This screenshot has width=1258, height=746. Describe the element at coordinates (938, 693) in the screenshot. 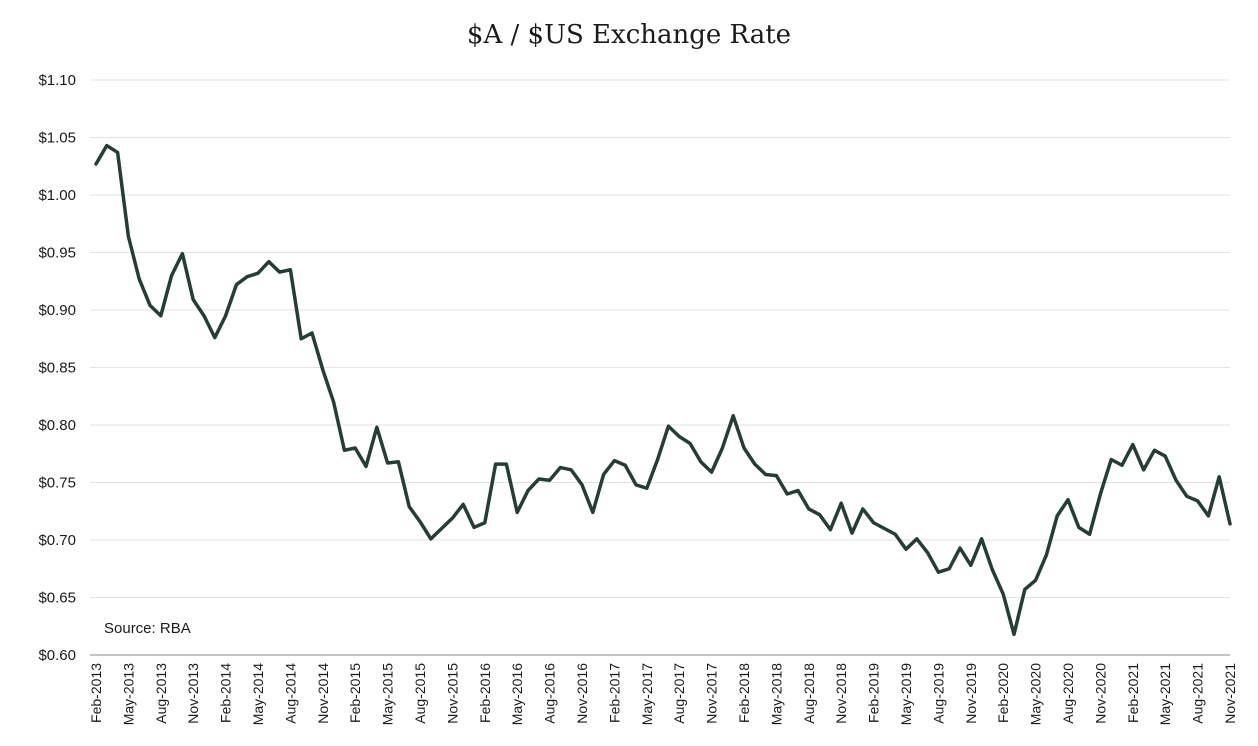

I see `x-tick-label: Aug-2019` at that location.